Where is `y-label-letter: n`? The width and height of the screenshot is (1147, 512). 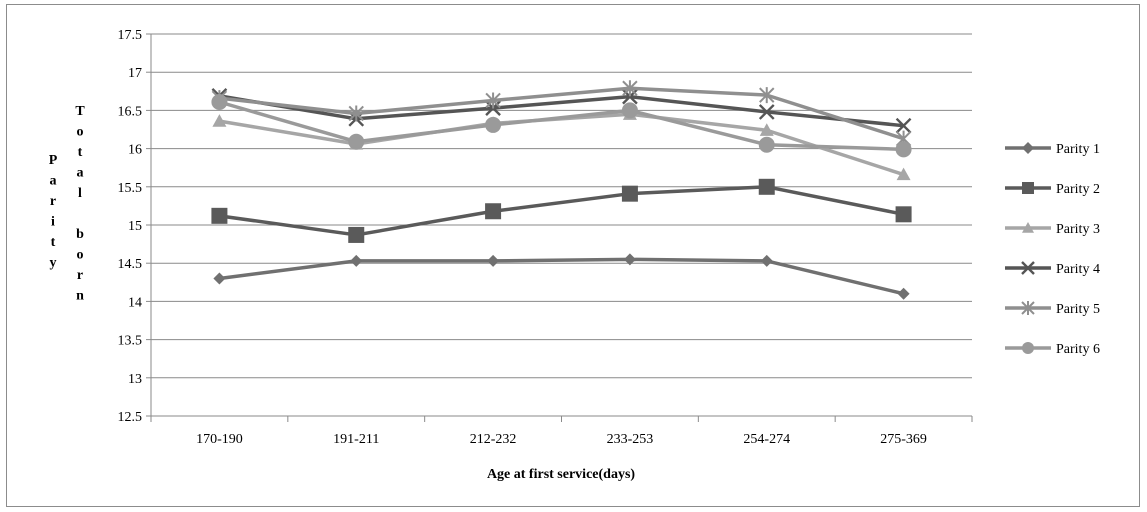 y-label-letter: n is located at coordinates (80, 296).